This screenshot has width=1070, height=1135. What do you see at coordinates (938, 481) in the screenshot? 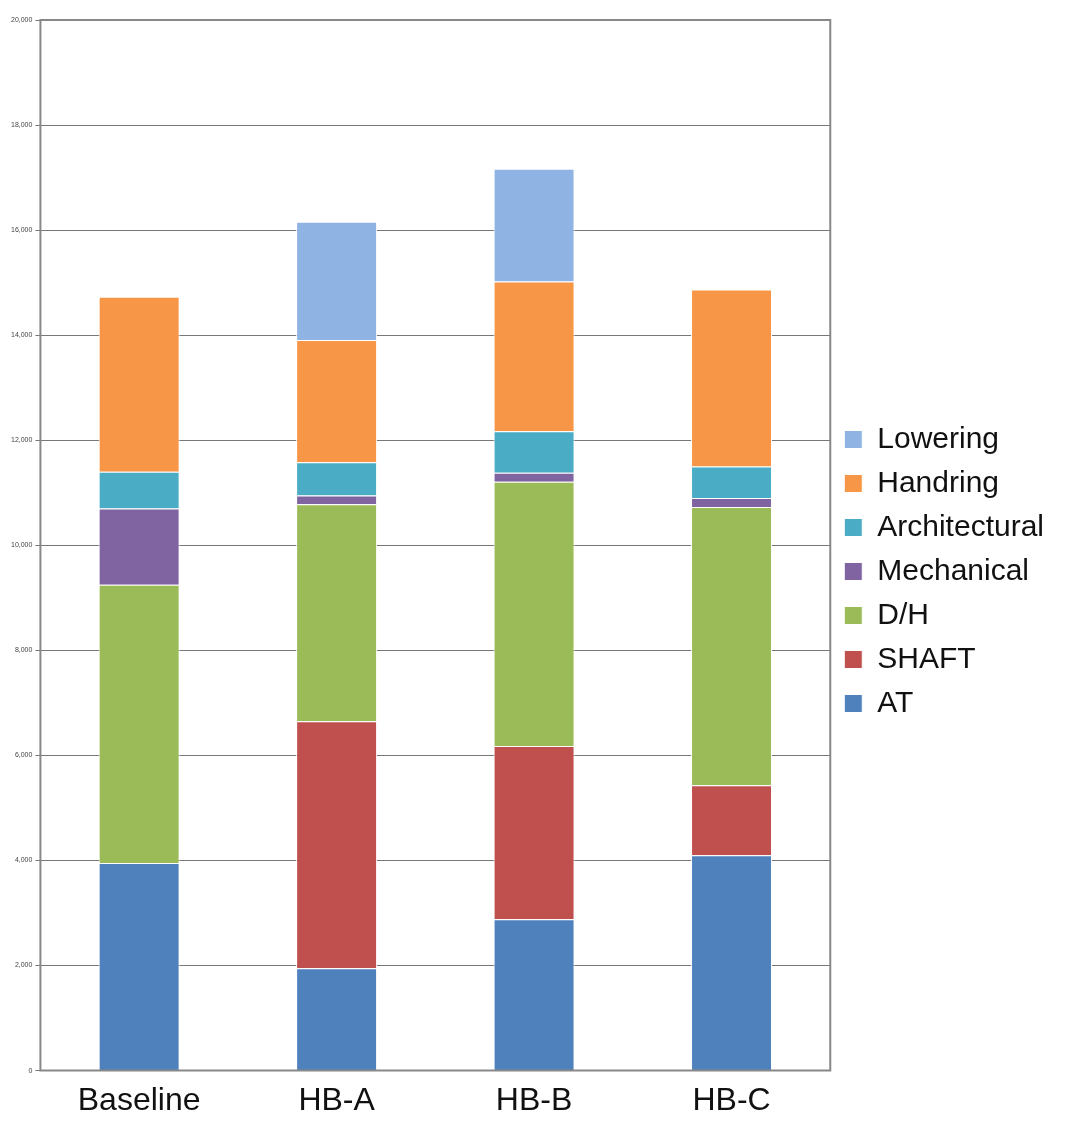
I see `legend-label: Handring` at bounding box center [938, 481].